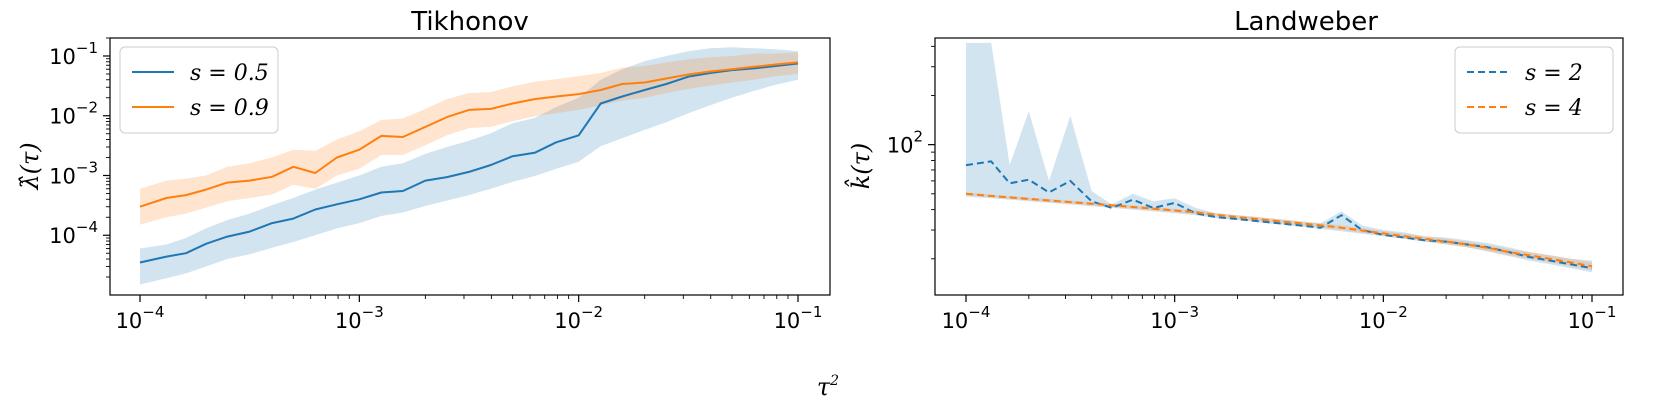 The width and height of the screenshot is (1661, 412). I want to click on landweber-lines, so click(1279, 215).